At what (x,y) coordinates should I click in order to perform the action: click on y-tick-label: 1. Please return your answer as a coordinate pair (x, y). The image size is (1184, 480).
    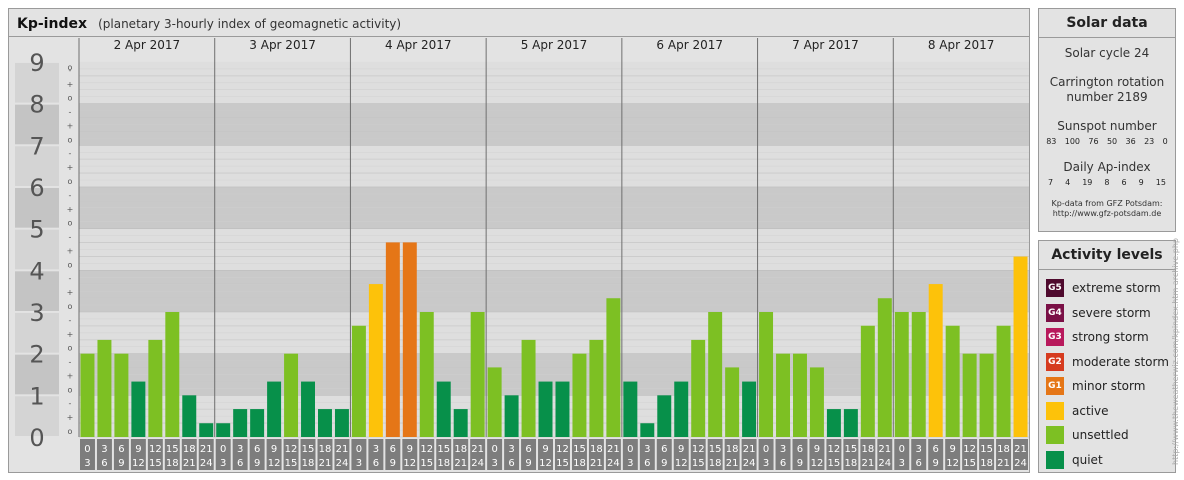
    Looking at the image, I should click on (36, 396).